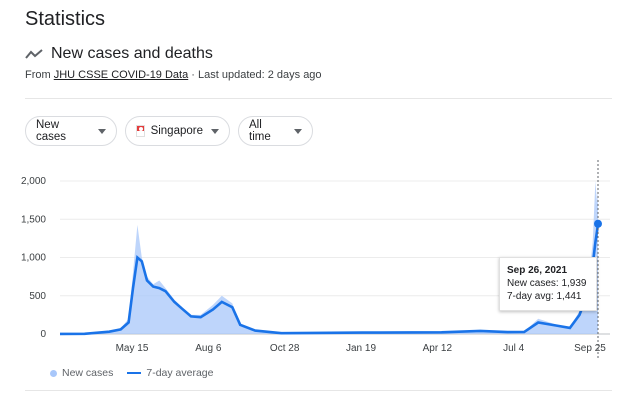  I want to click on y-tick-label: 500, so click(37, 296).